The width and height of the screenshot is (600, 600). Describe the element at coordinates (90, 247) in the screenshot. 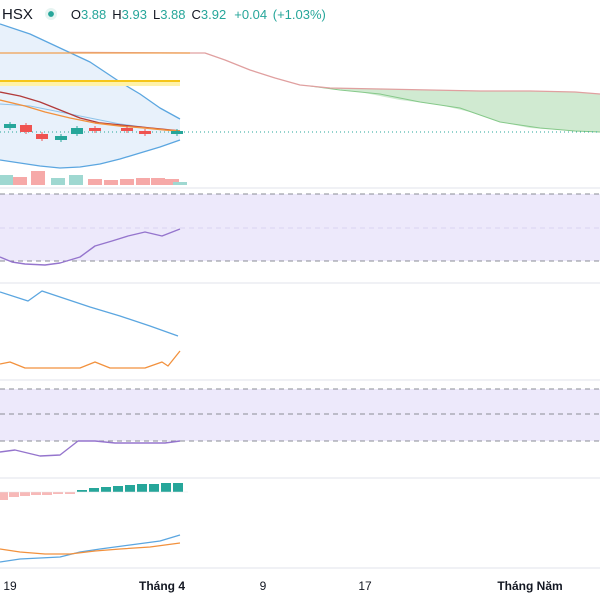

I see `rsi-line` at that location.